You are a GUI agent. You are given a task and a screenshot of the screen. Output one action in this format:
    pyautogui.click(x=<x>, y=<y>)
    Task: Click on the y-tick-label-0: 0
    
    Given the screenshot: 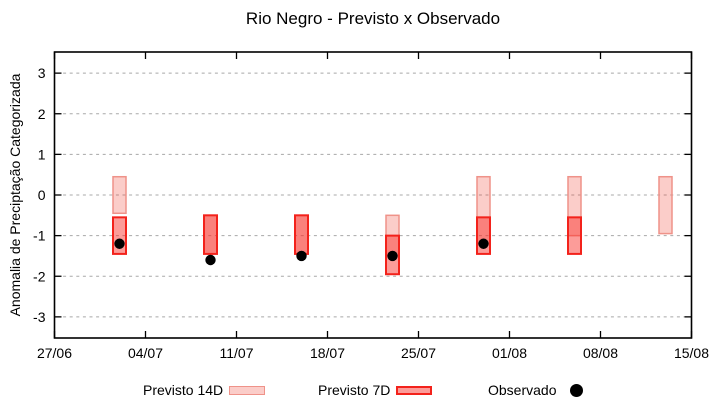 What is the action you would take?
    pyautogui.click(x=42, y=195)
    